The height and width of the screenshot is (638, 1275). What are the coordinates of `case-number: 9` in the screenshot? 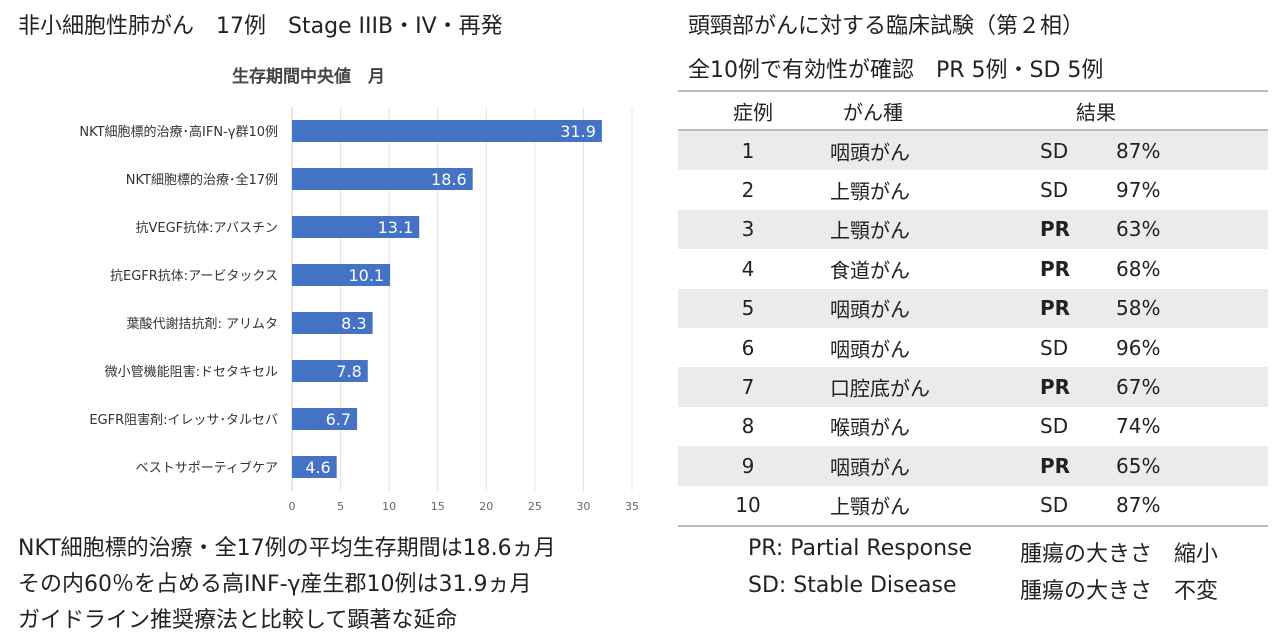 It's located at (748, 465).